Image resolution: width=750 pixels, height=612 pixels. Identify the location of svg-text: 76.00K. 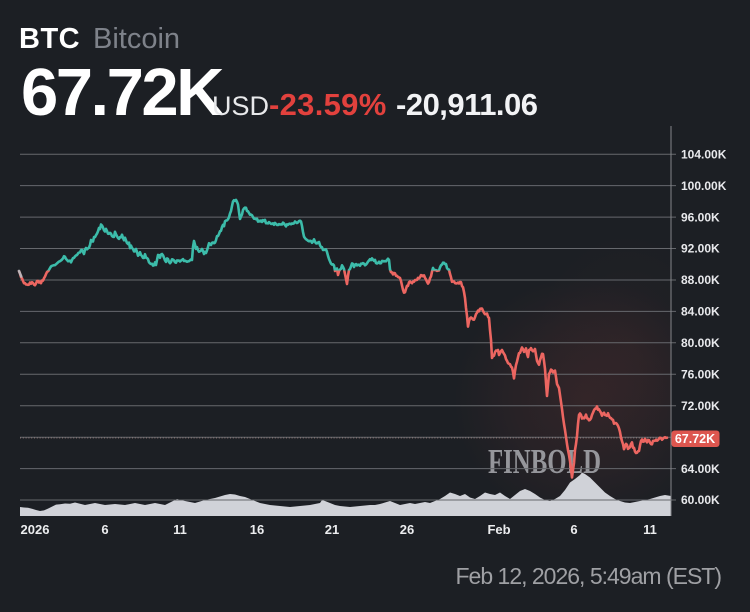
(700, 375).